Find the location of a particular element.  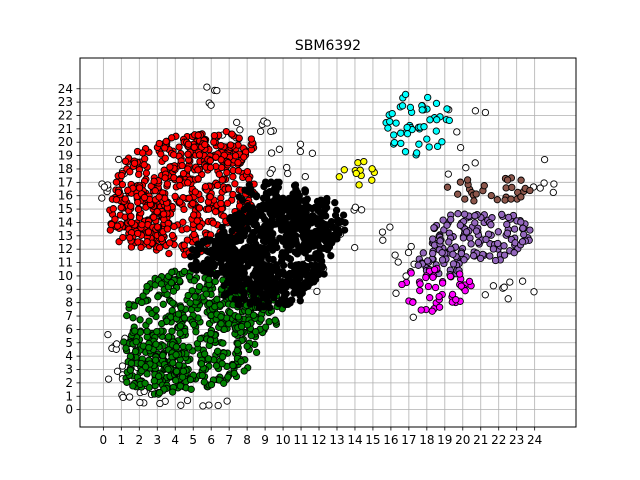

x-tick-label: 24 is located at coordinates (534, 440).